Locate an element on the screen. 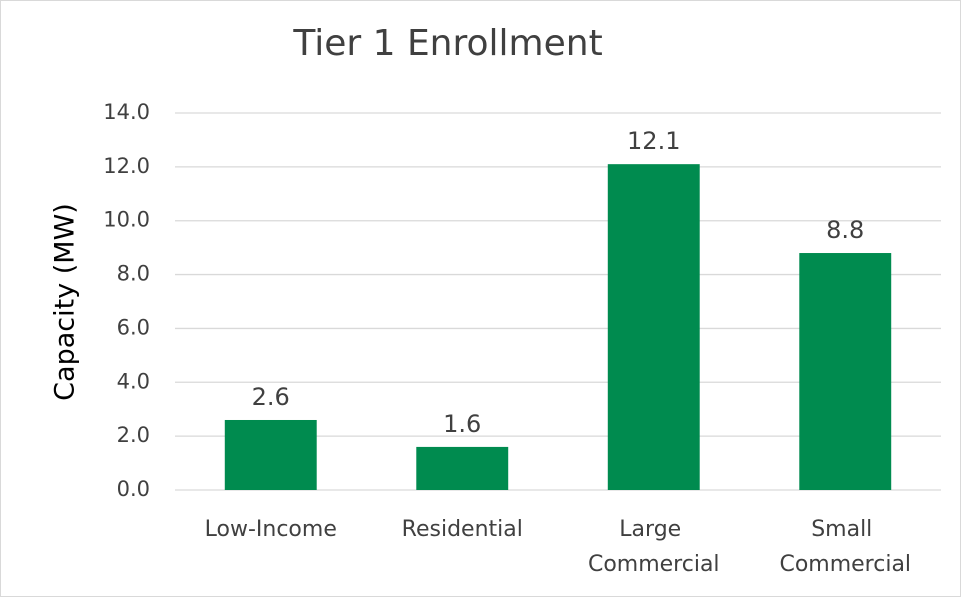 The image size is (961, 597). y-tick-label: 6.0 is located at coordinates (133, 327).